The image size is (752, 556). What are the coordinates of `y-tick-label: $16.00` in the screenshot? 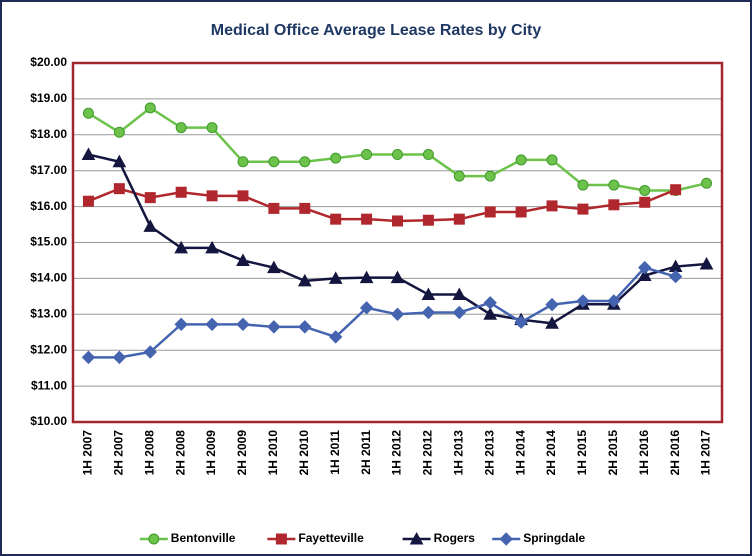 It's located at (48, 206).